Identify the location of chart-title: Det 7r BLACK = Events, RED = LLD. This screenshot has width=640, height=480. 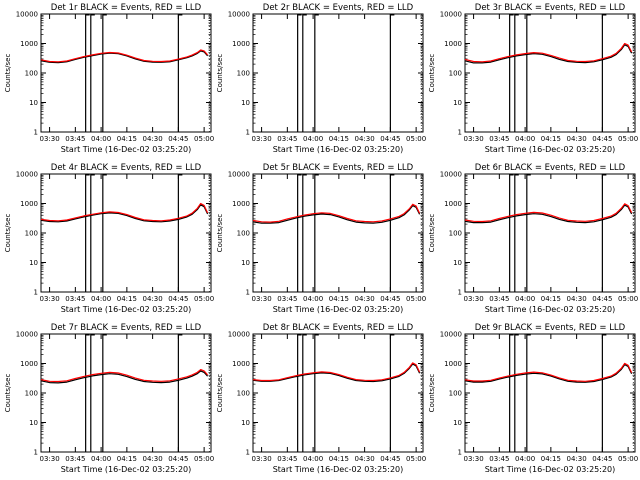
(126, 328).